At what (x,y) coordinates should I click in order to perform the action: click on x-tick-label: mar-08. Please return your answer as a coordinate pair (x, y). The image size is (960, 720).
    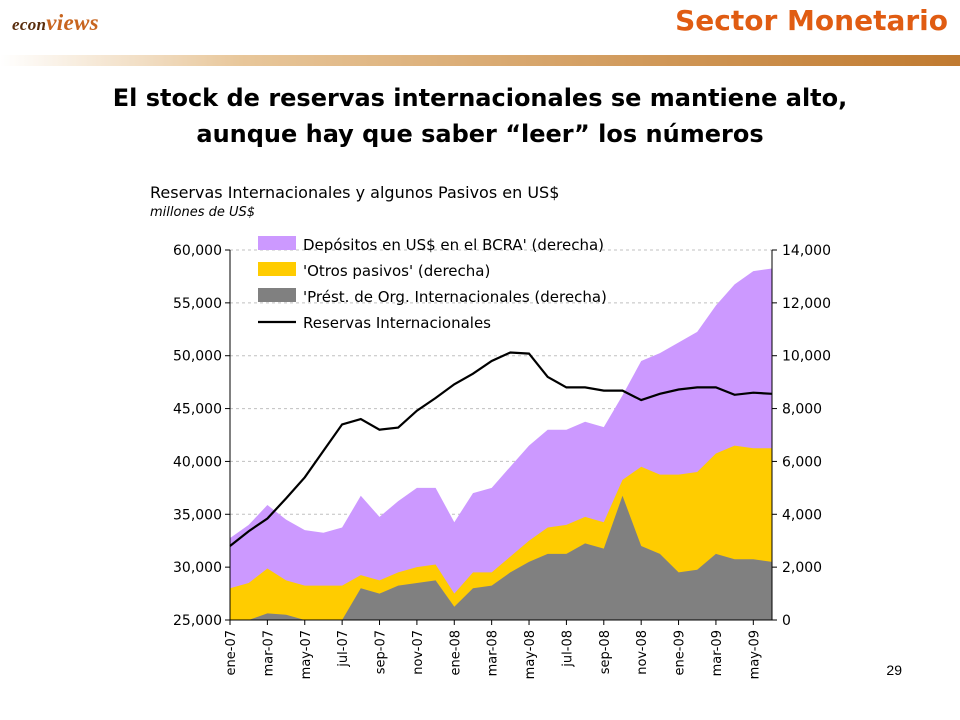
    Looking at the image, I should click on (493, 653).